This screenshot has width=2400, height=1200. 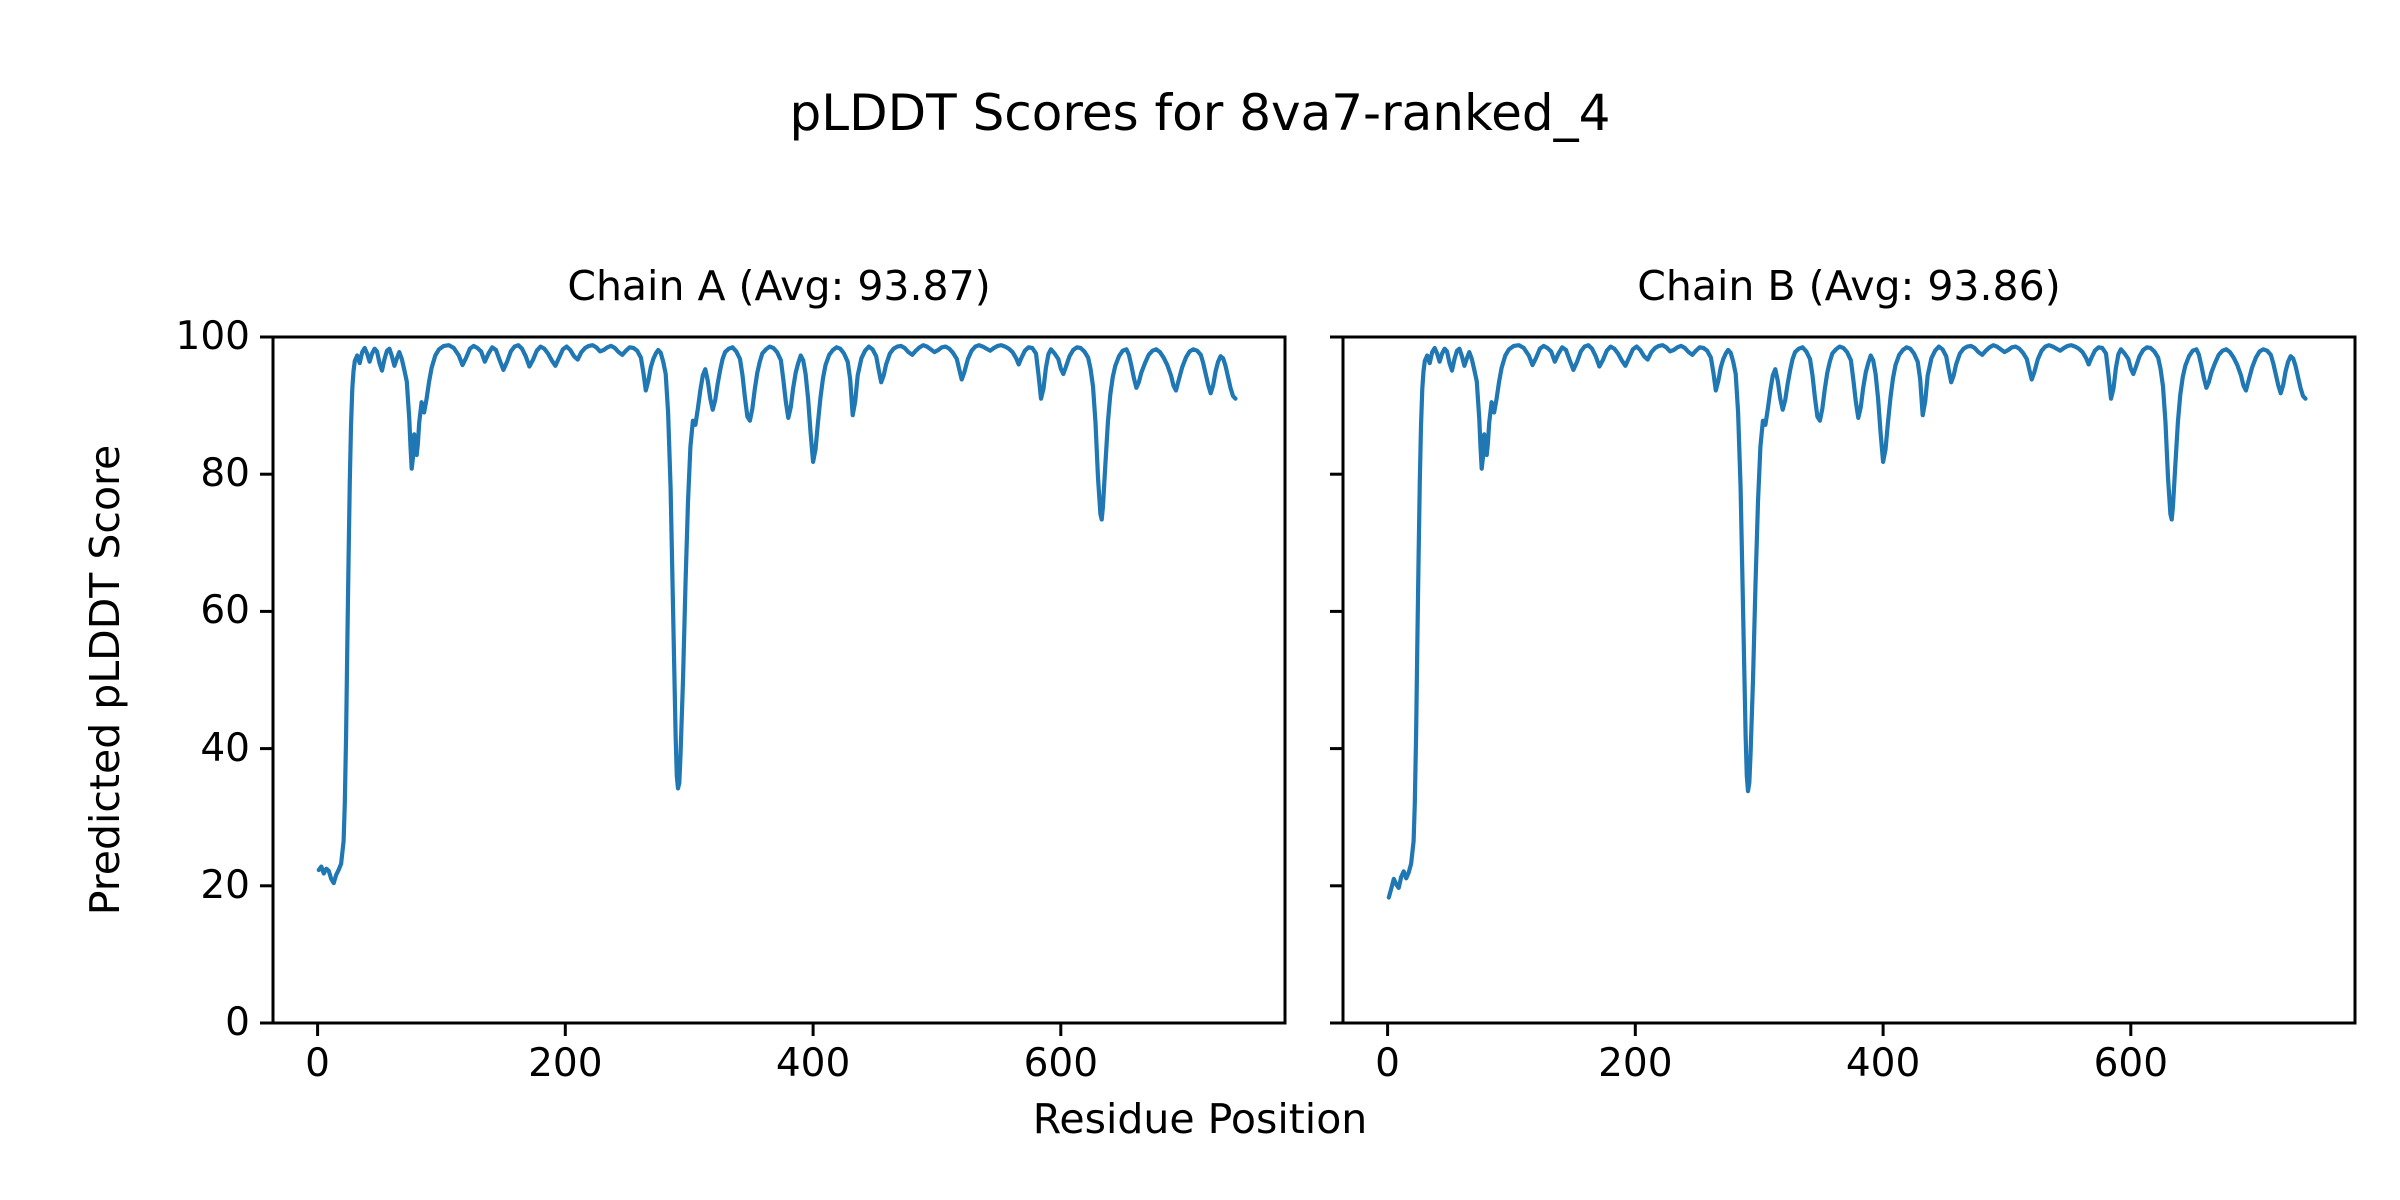 I want to click on y-tick-label: 40, so click(x=225, y=748).